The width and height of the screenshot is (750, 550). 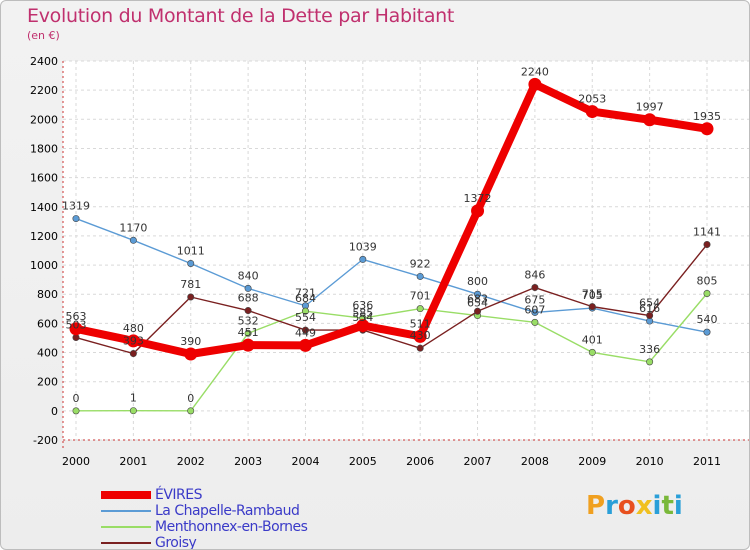 What do you see at coordinates (54, 411) in the screenshot?
I see `y-tick-label: 0` at bounding box center [54, 411].